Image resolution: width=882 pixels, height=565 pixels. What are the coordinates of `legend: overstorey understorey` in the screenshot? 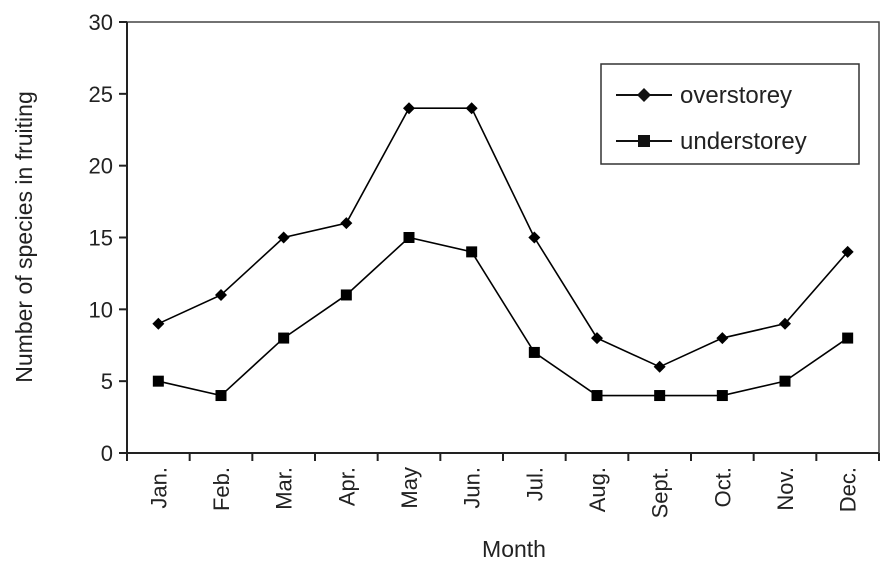 It's located at (730, 114).